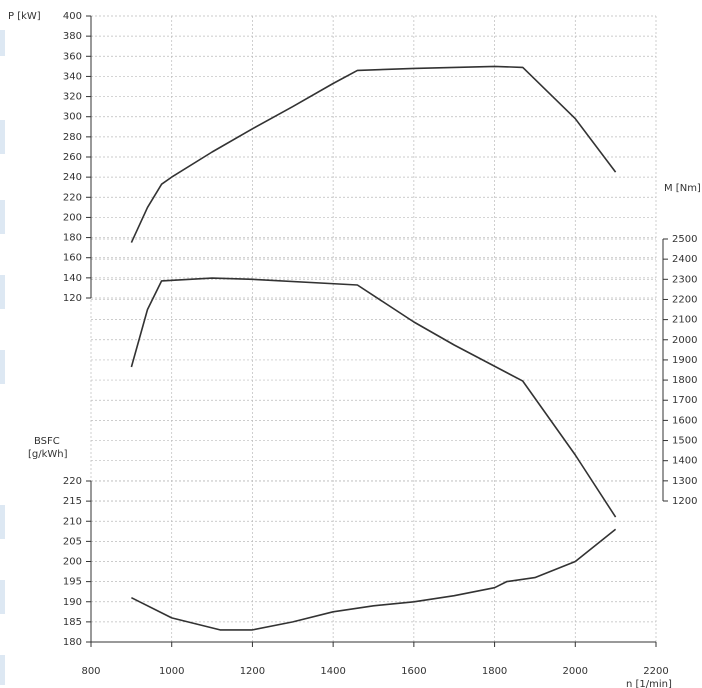 The height and width of the screenshot is (688, 702). Describe the element at coordinates (684, 481) in the screenshot. I see `y2-tick-label: 1300` at that location.